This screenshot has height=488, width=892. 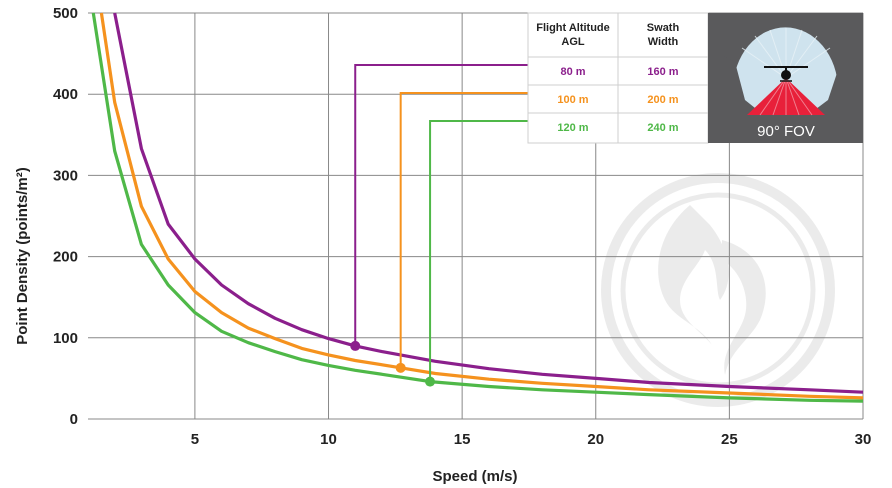 I want to click on table-header: Flight Altitude AGL, so click(x=573, y=35).